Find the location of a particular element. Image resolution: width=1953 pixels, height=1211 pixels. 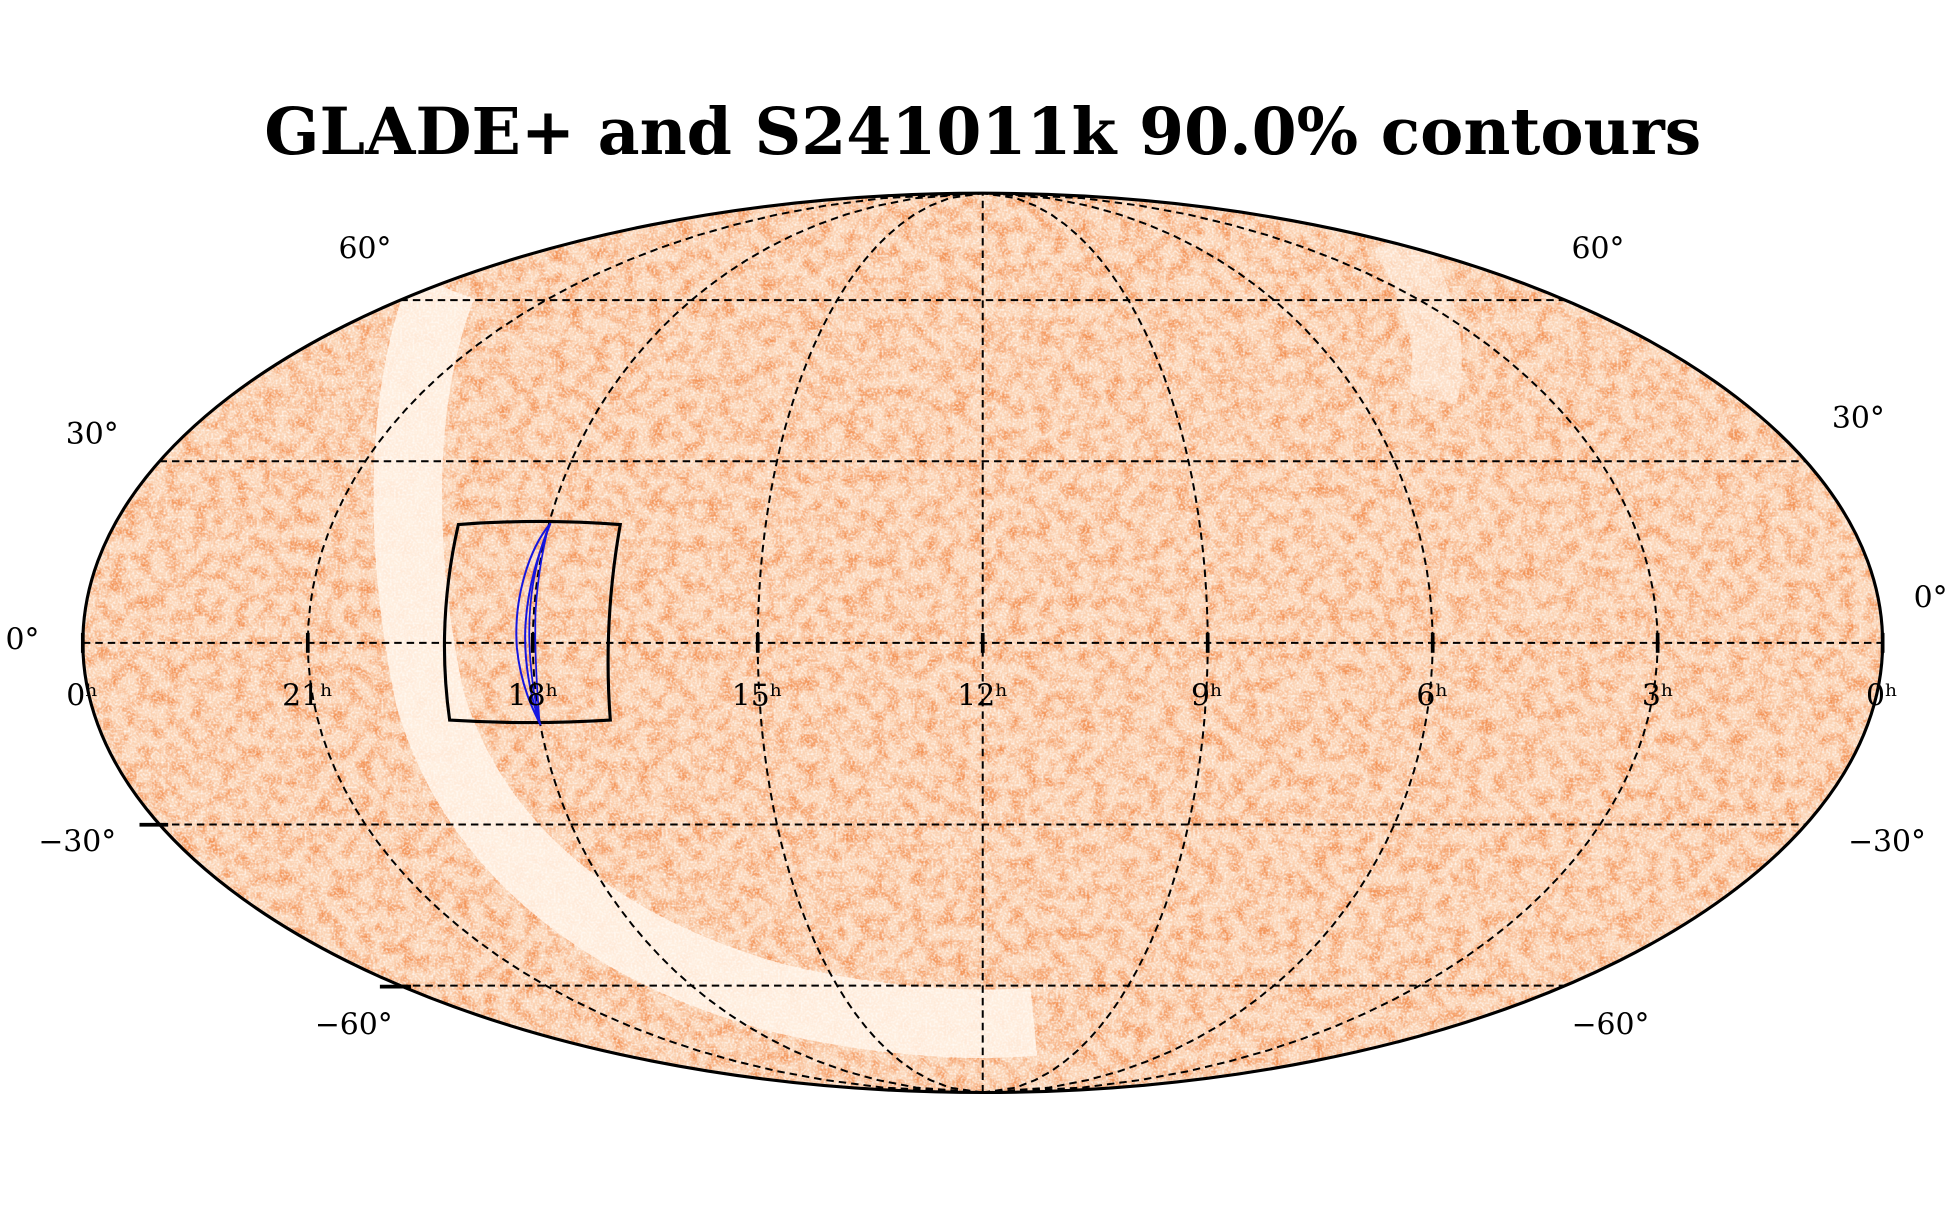

ra-label: 6ʰ is located at coordinates (1432, 696).